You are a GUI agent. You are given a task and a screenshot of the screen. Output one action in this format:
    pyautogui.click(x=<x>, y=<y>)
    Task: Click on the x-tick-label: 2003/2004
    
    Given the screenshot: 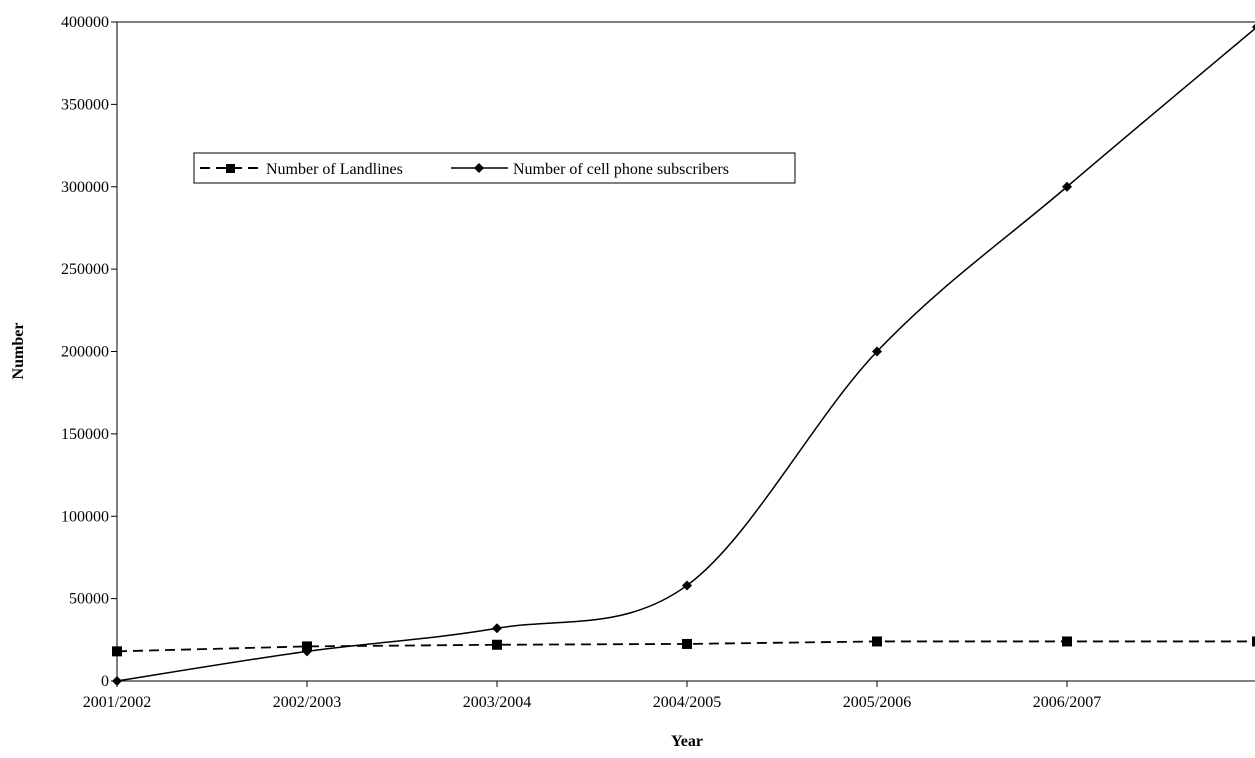 What is the action you would take?
    pyautogui.click(x=497, y=702)
    